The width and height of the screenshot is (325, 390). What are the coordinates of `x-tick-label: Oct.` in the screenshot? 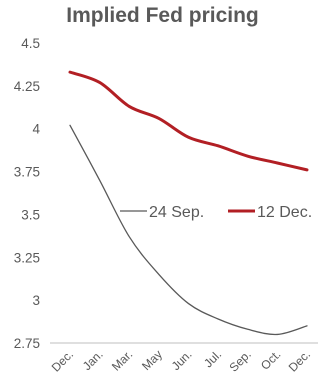 It's located at (270, 359).